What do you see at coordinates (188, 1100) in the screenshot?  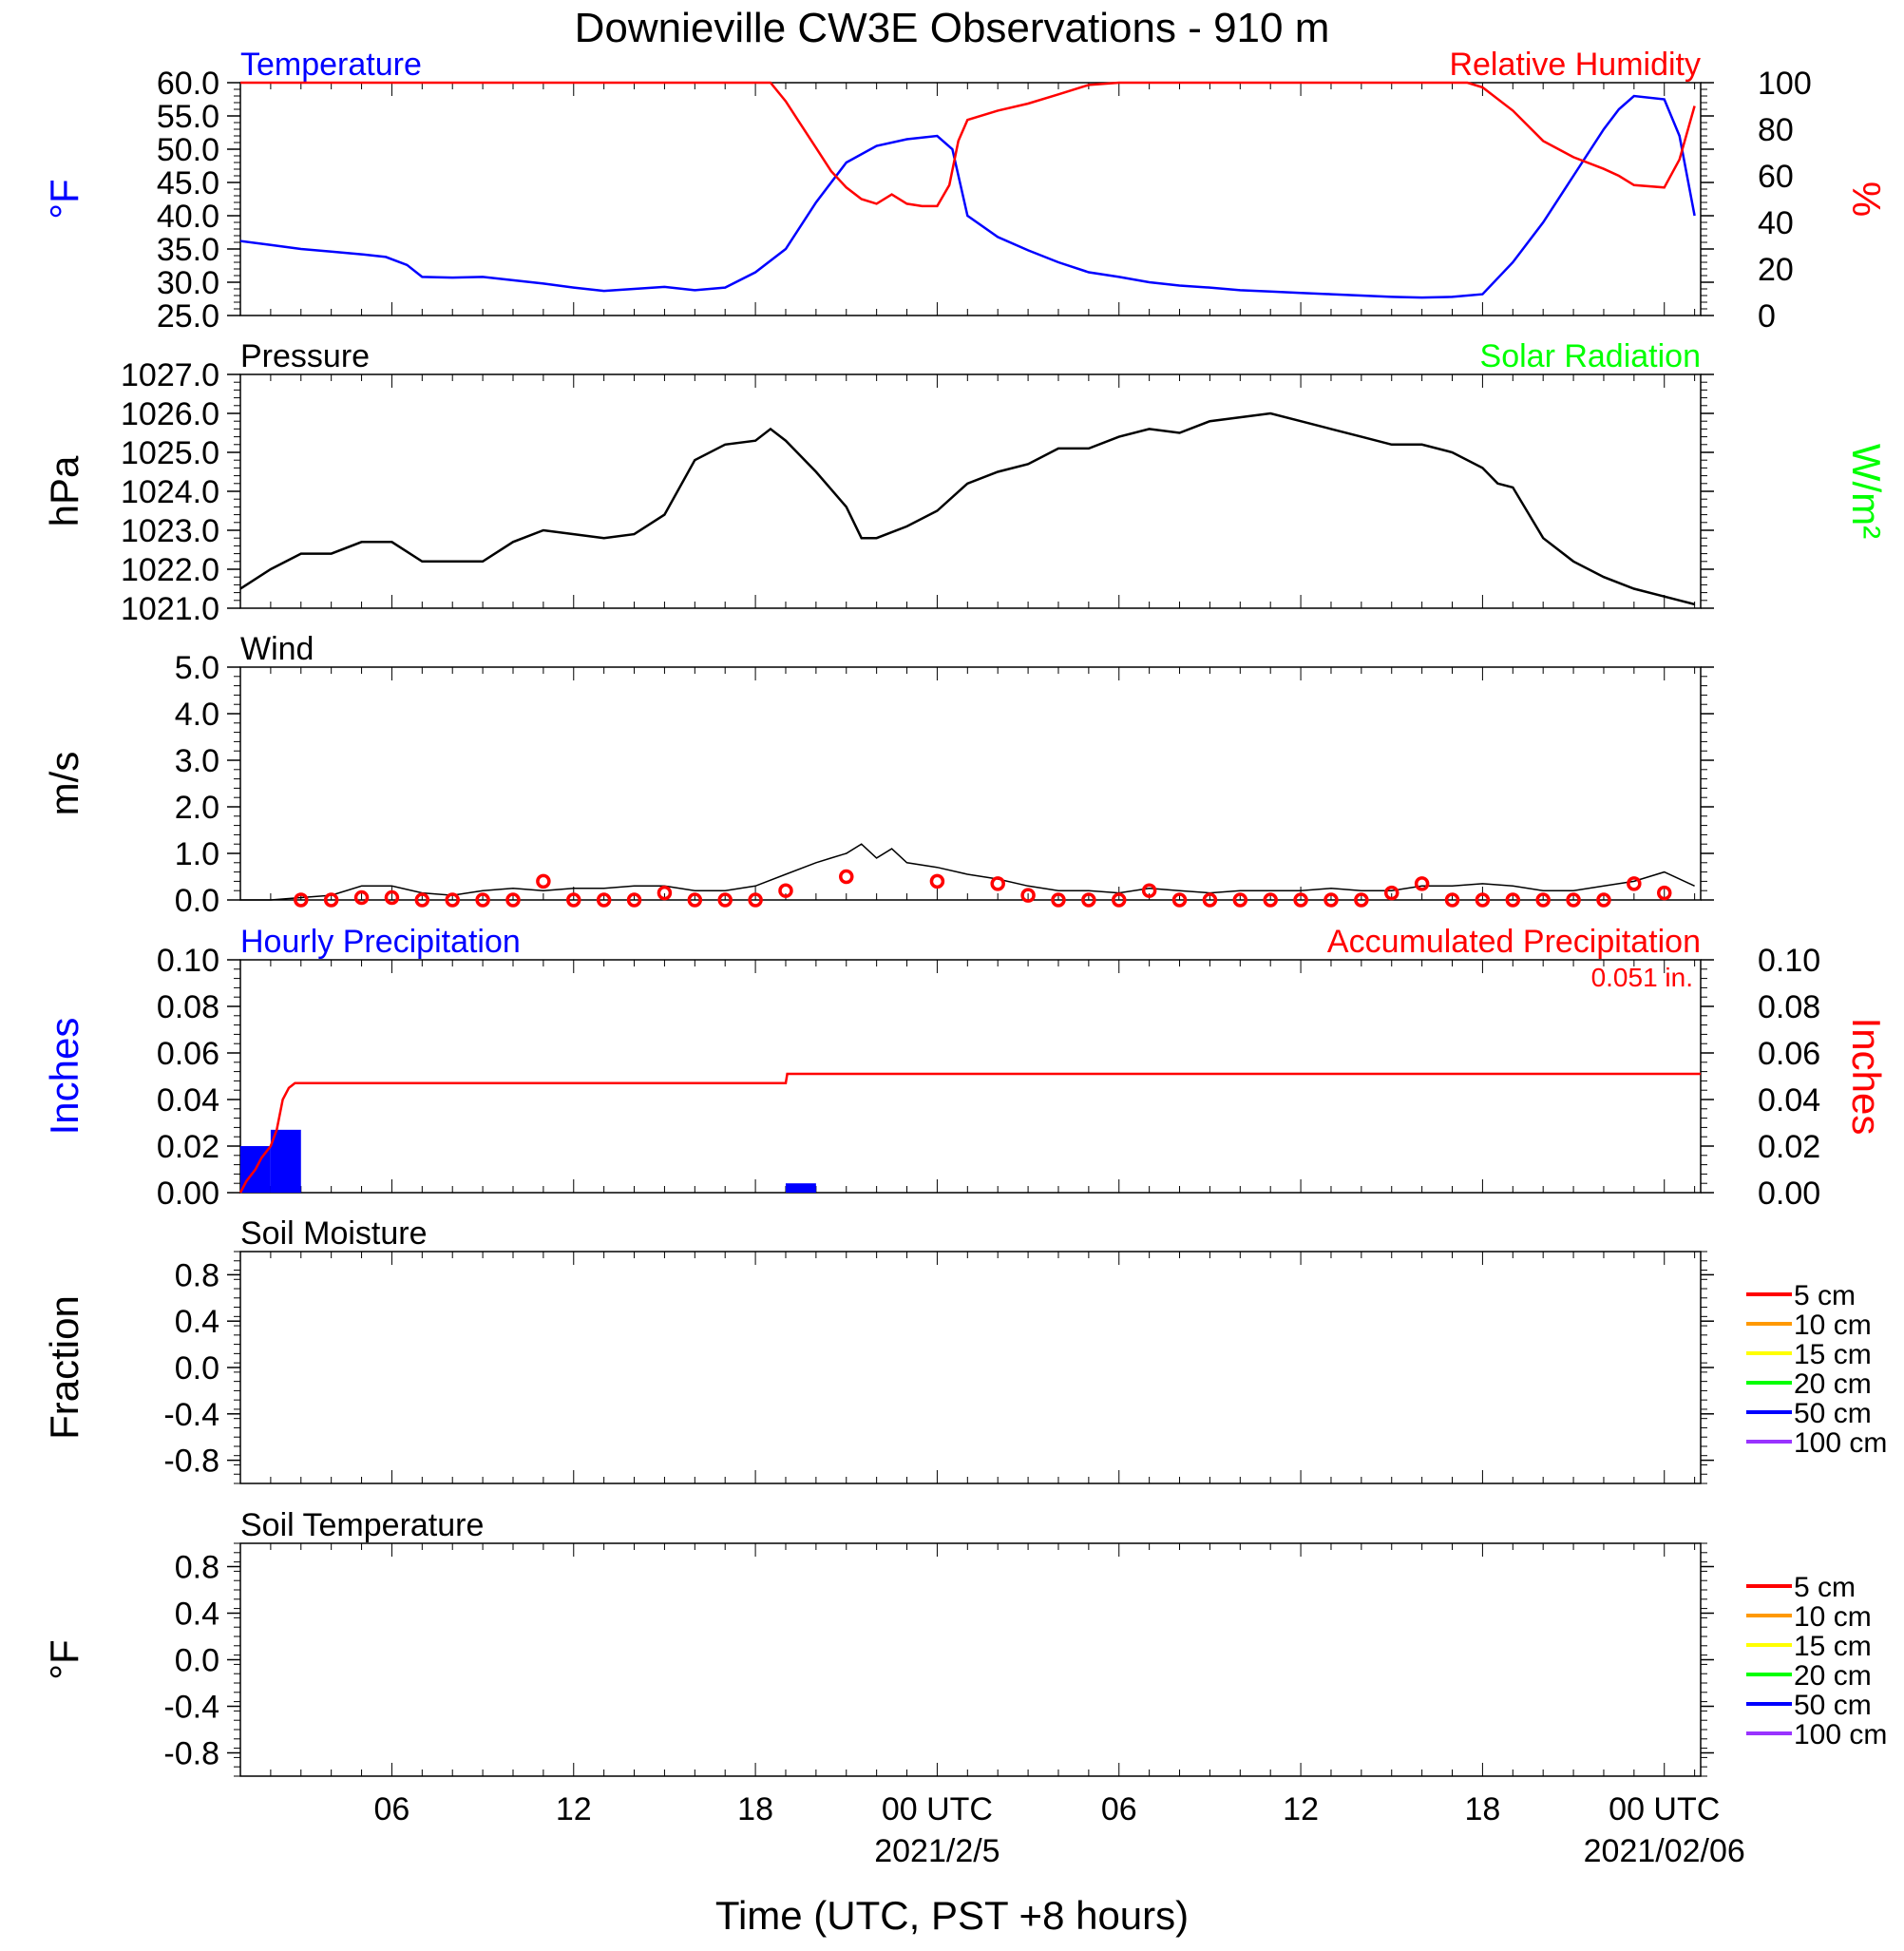 I see `y-tick-label: 0.04` at bounding box center [188, 1100].